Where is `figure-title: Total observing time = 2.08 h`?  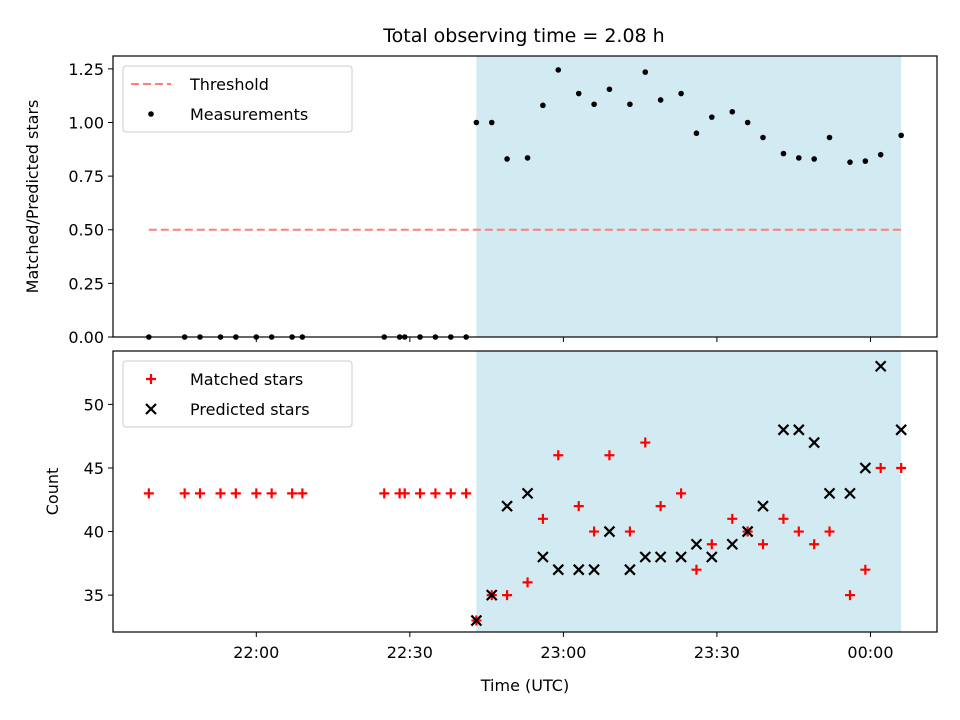 figure-title: Total observing time = 2.08 h is located at coordinates (523, 36).